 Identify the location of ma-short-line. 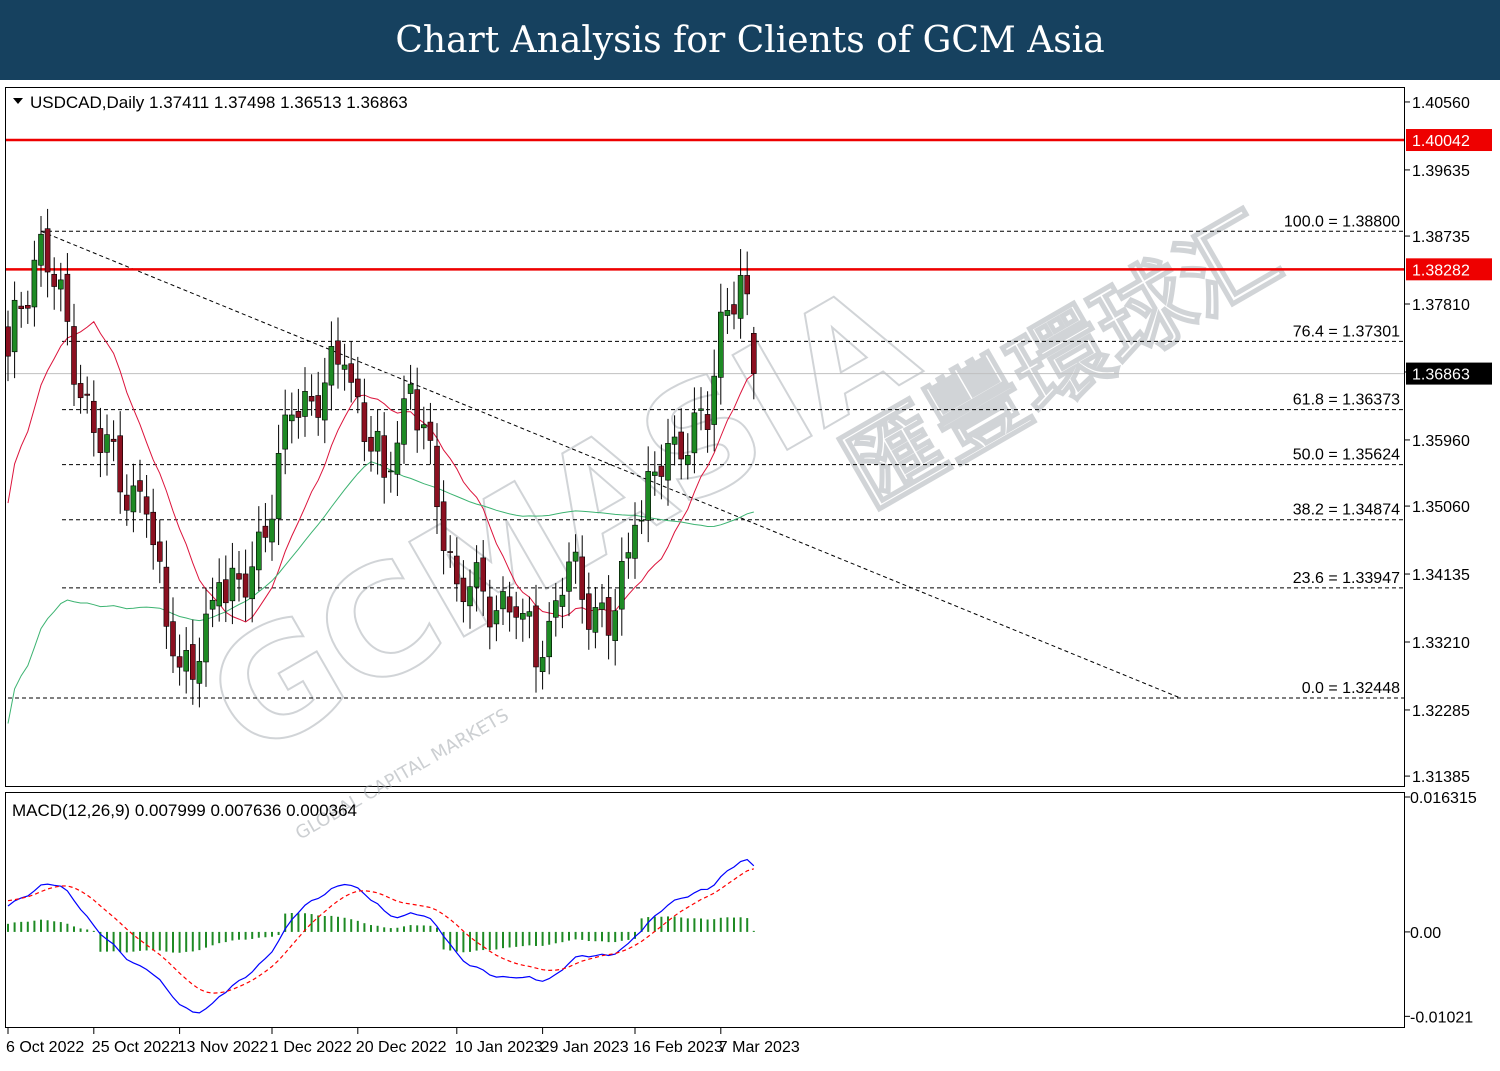
(381, 471).